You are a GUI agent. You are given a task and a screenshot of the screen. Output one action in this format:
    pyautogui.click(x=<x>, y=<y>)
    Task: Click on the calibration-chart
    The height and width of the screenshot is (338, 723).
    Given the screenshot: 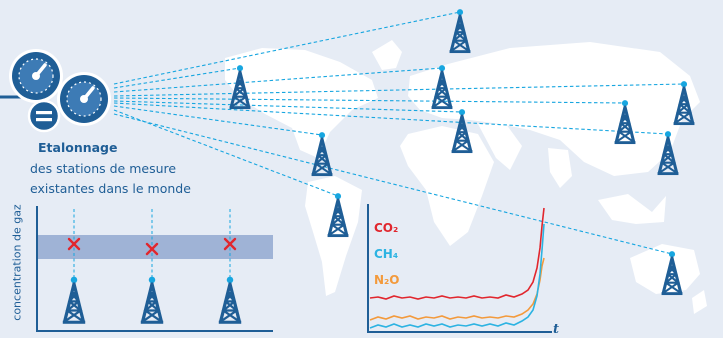 What is the action you would take?
    pyautogui.click(x=154, y=269)
    